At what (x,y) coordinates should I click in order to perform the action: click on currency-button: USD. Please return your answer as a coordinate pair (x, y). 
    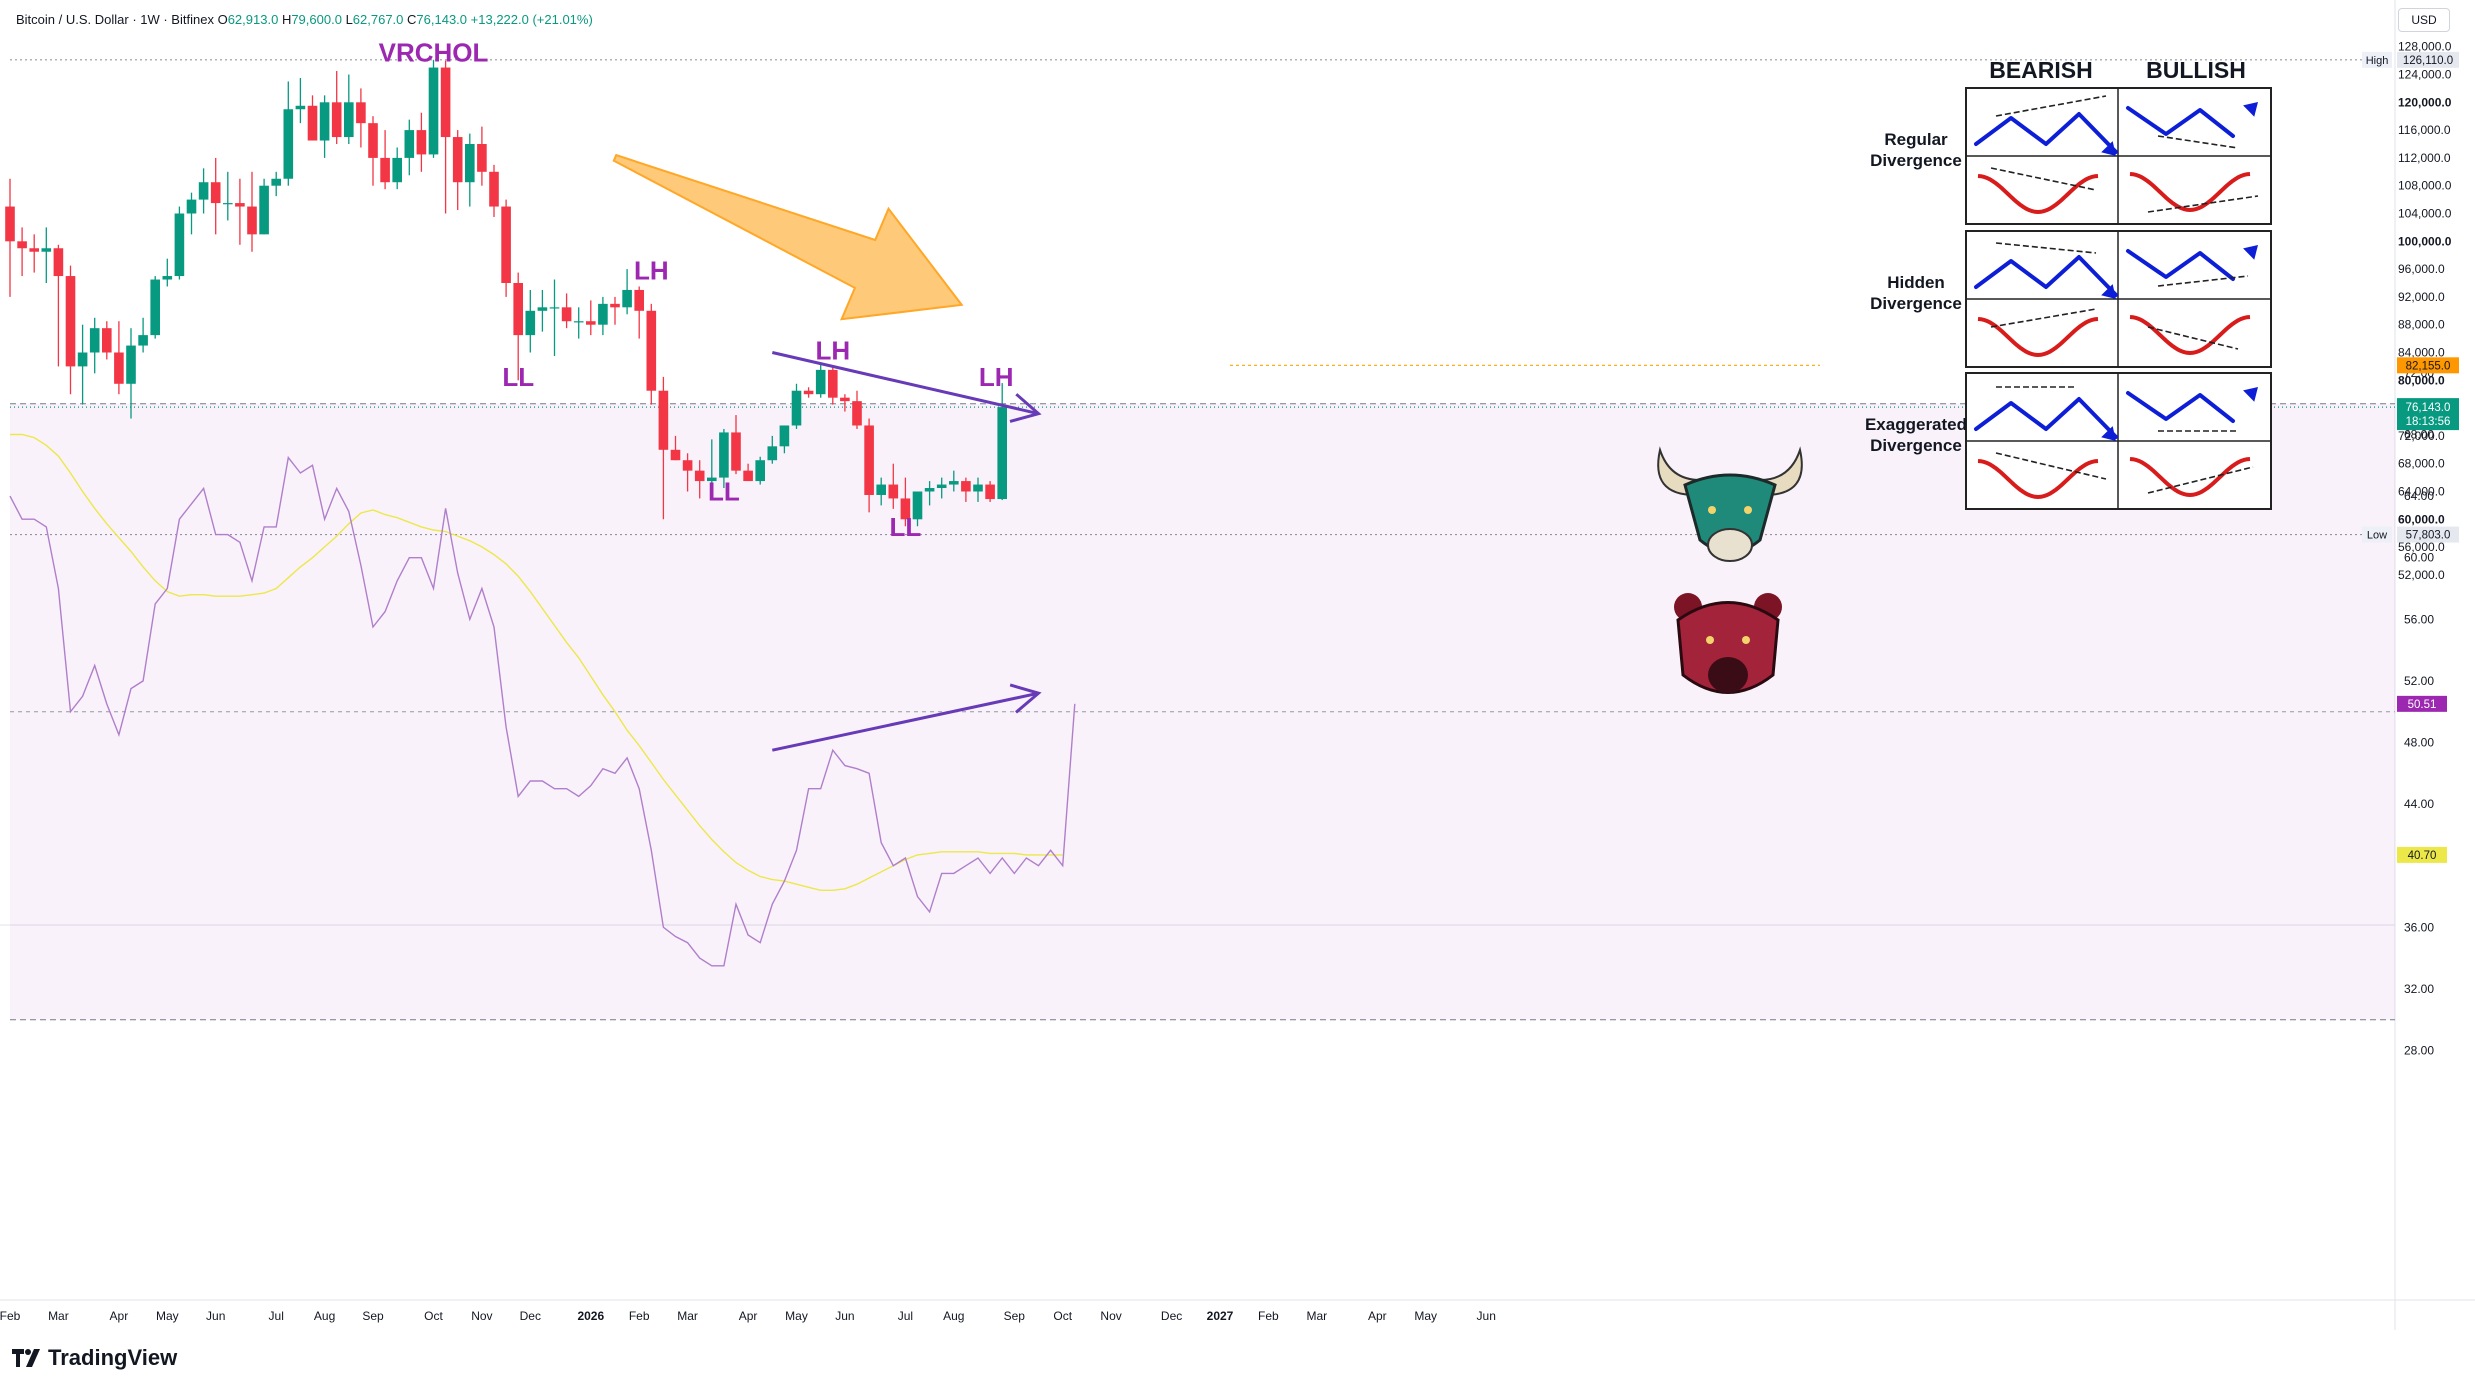
    Looking at the image, I should click on (2424, 20).